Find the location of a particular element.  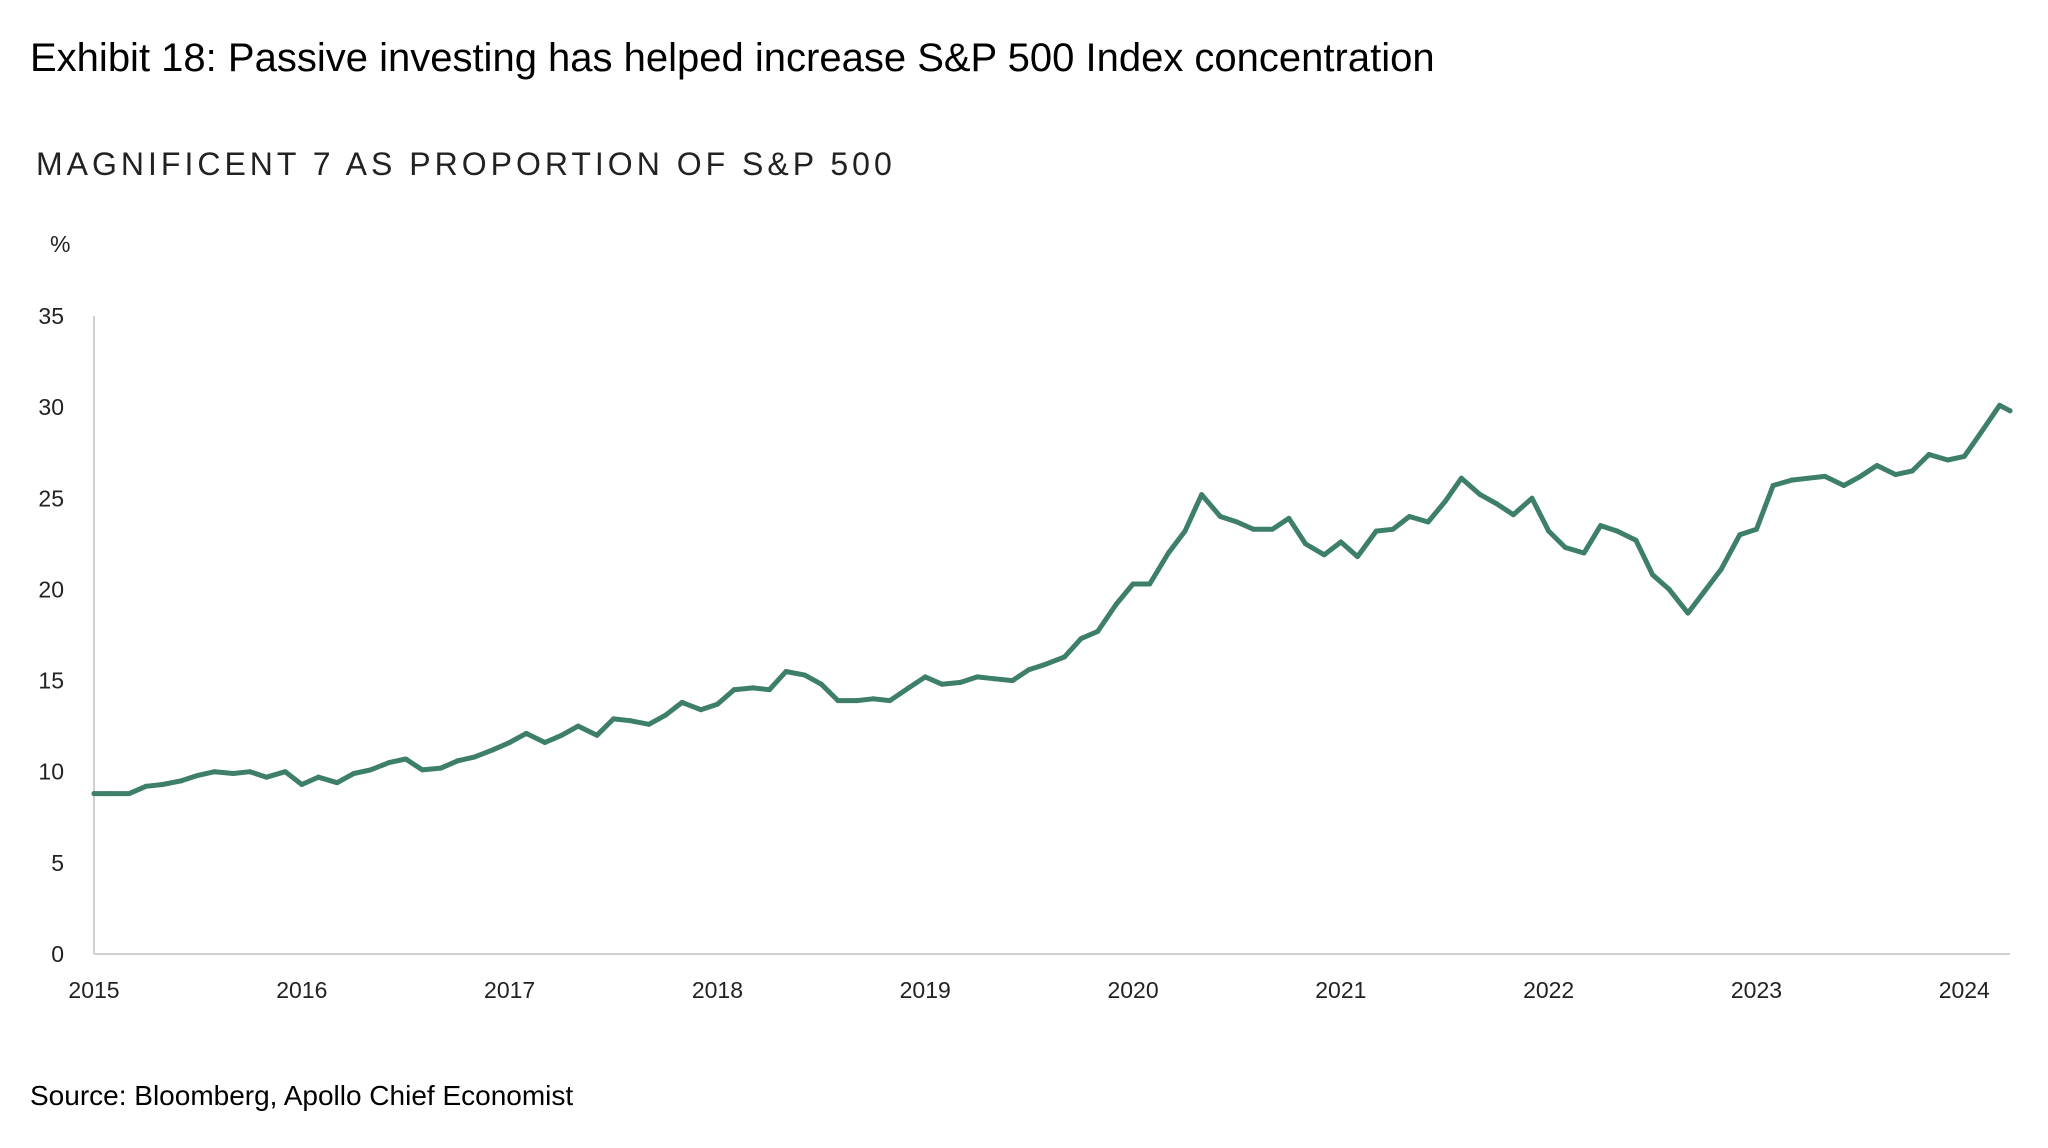

y-tick-label: 10 is located at coordinates (51, 772).